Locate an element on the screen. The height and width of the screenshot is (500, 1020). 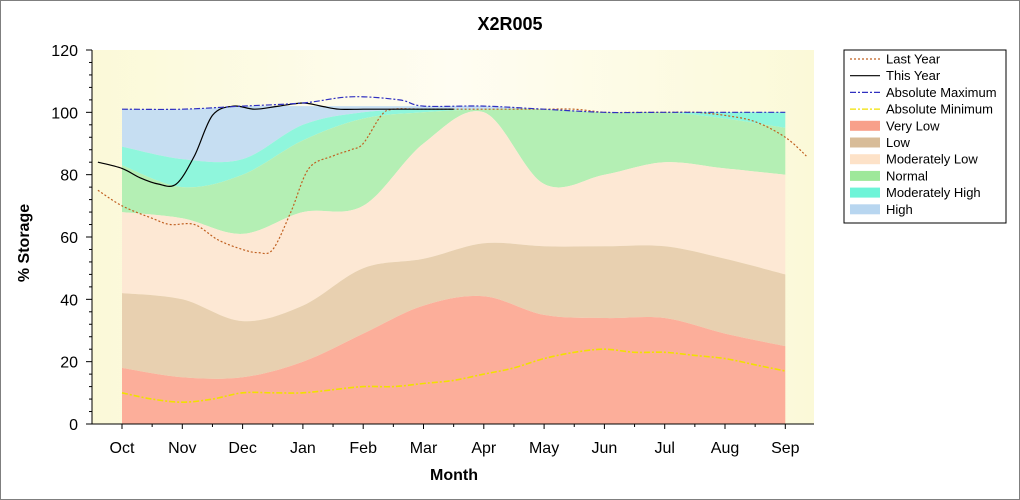
y-tick-label: 20 is located at coordinates (69, 363).